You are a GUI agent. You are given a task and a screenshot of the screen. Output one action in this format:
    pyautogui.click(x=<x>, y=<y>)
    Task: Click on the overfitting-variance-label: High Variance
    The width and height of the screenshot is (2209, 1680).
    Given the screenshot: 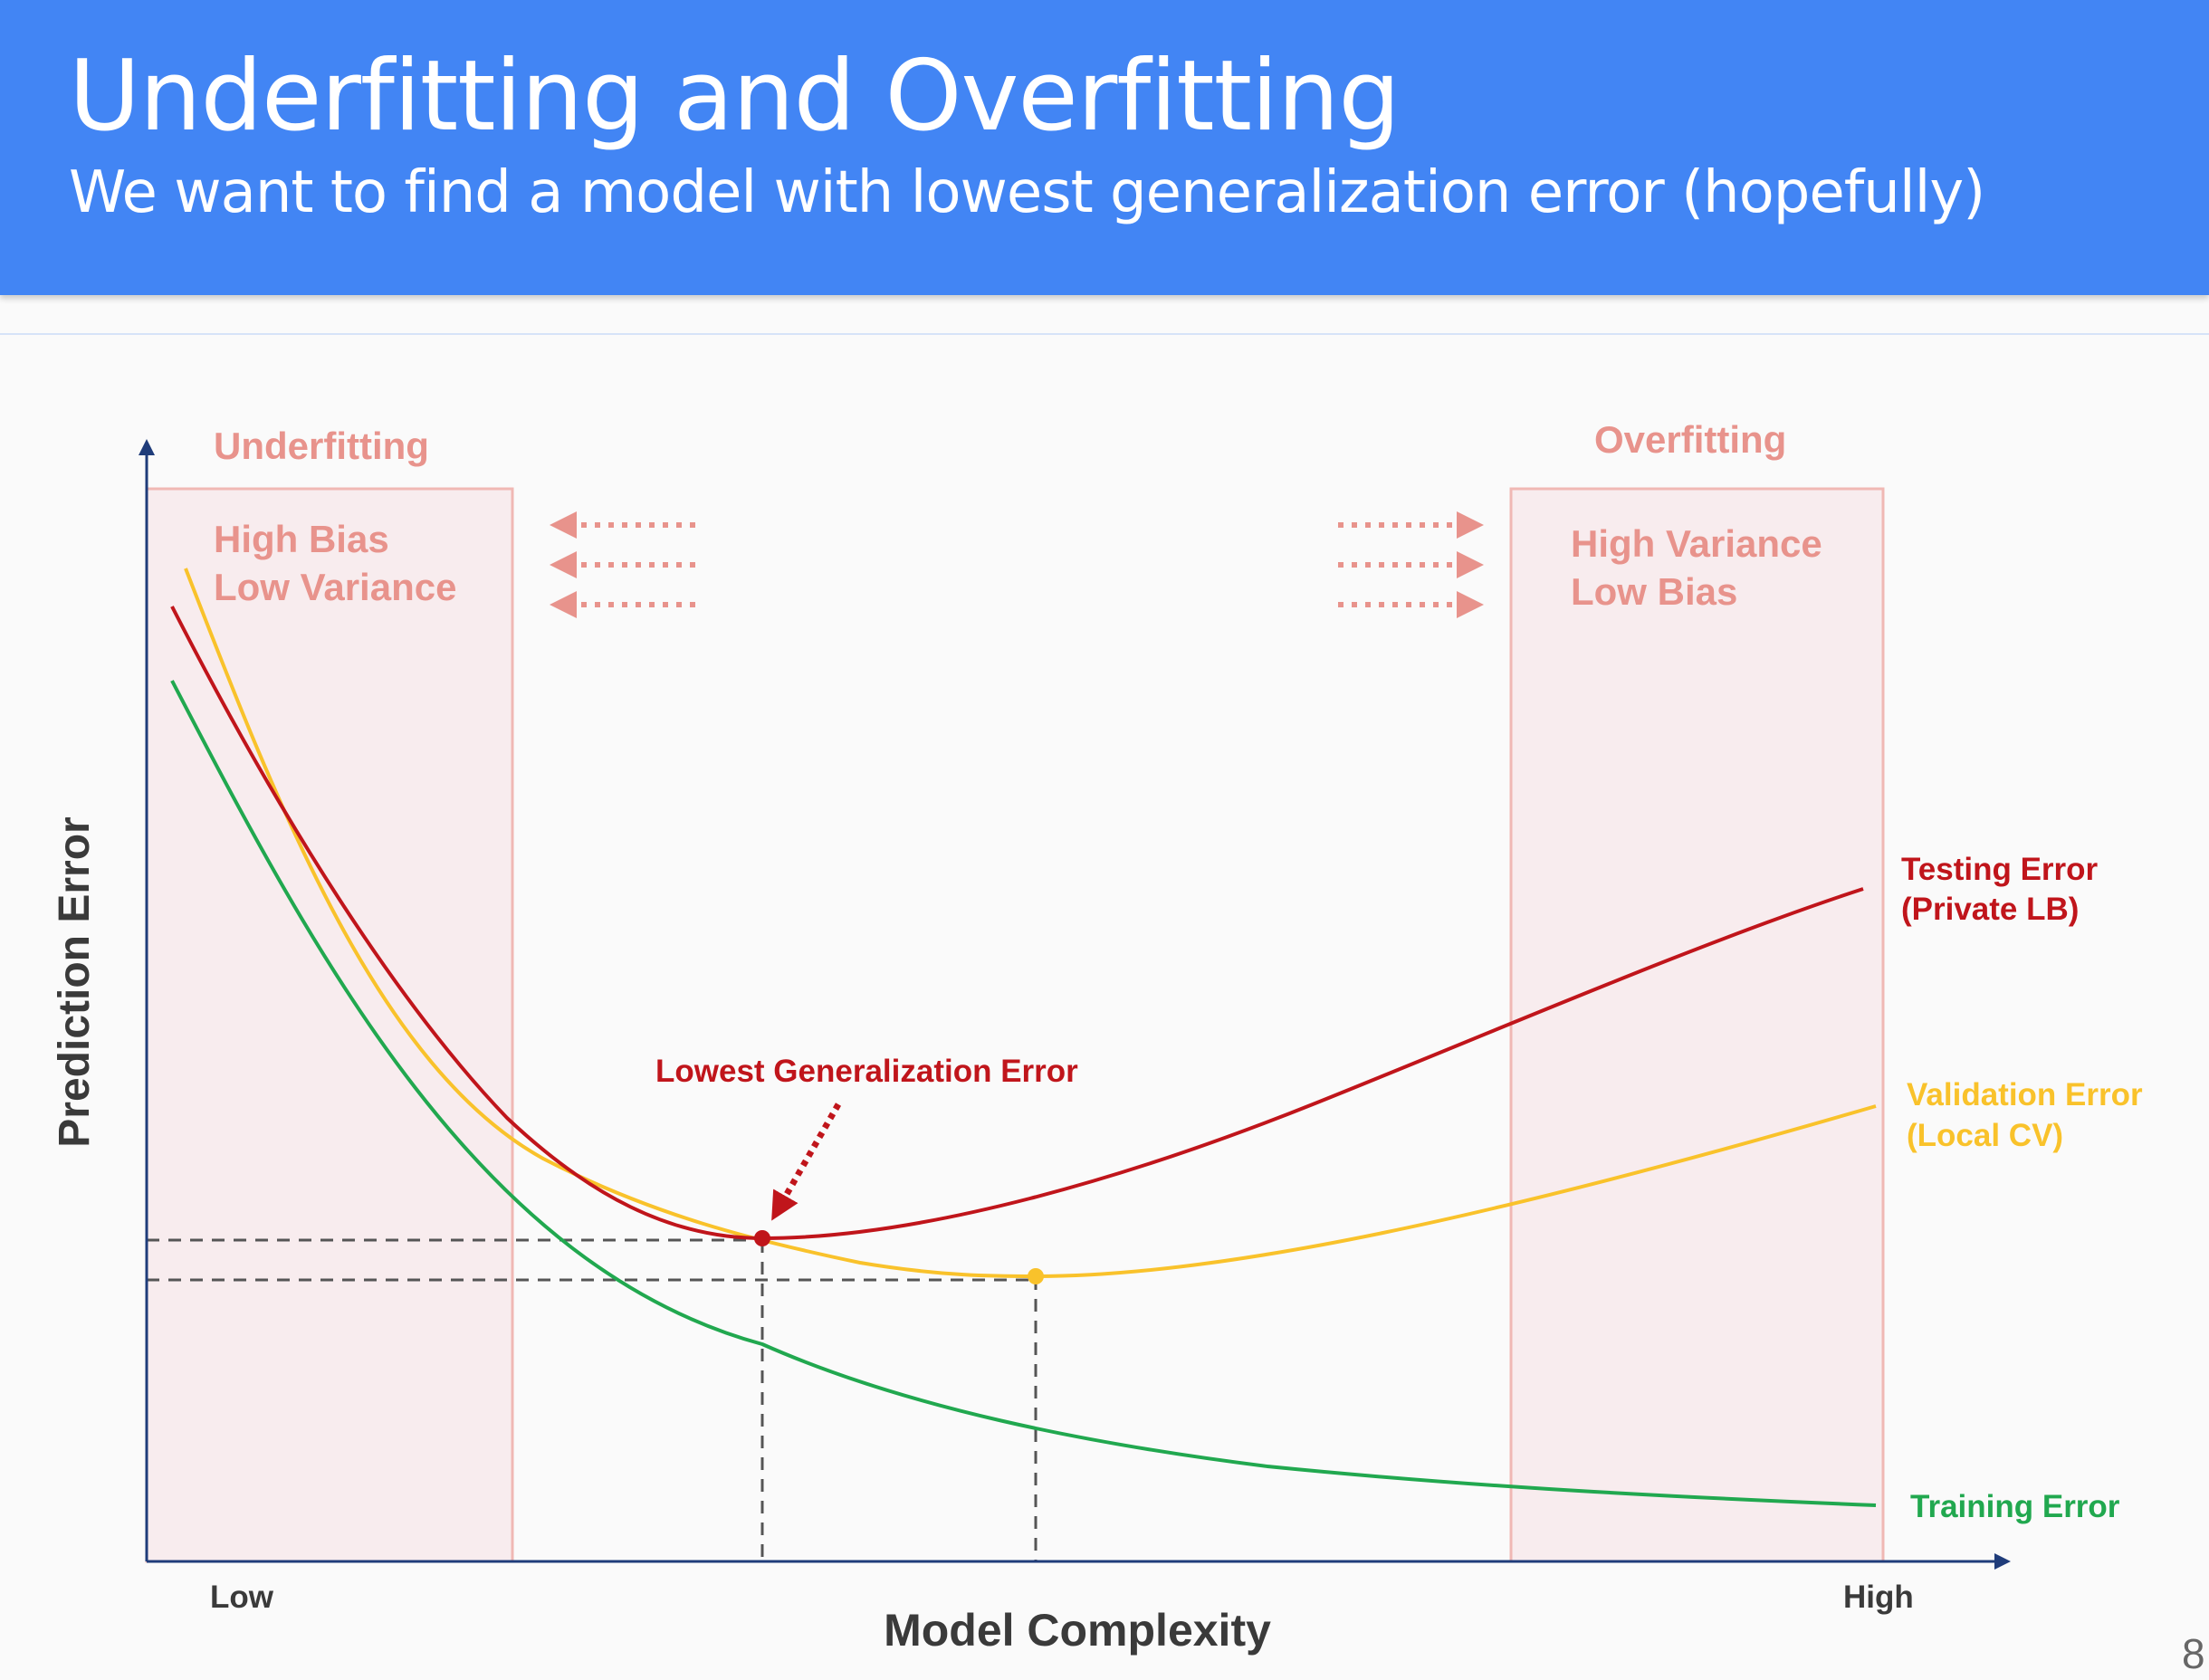 What is the action you would take?
    pyautogui.click(x=1696, y=543)
    